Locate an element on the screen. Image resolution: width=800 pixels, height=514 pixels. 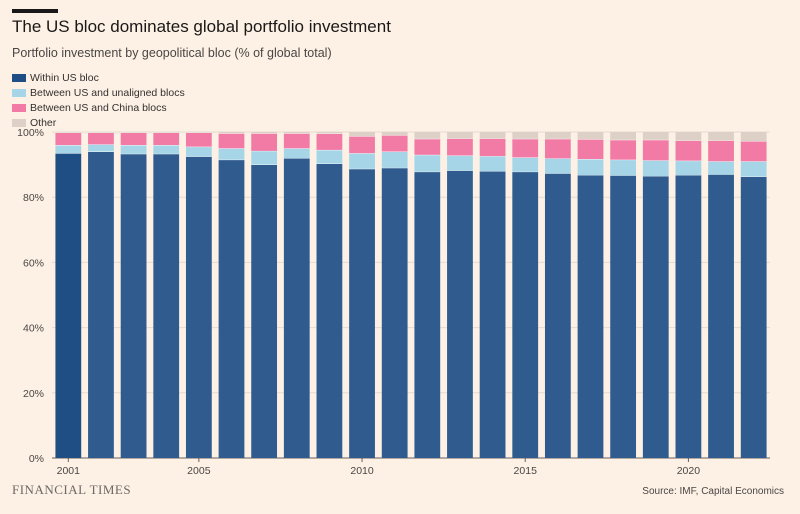
legend-swatch-between-us-china is located at coordinates (19, 107).